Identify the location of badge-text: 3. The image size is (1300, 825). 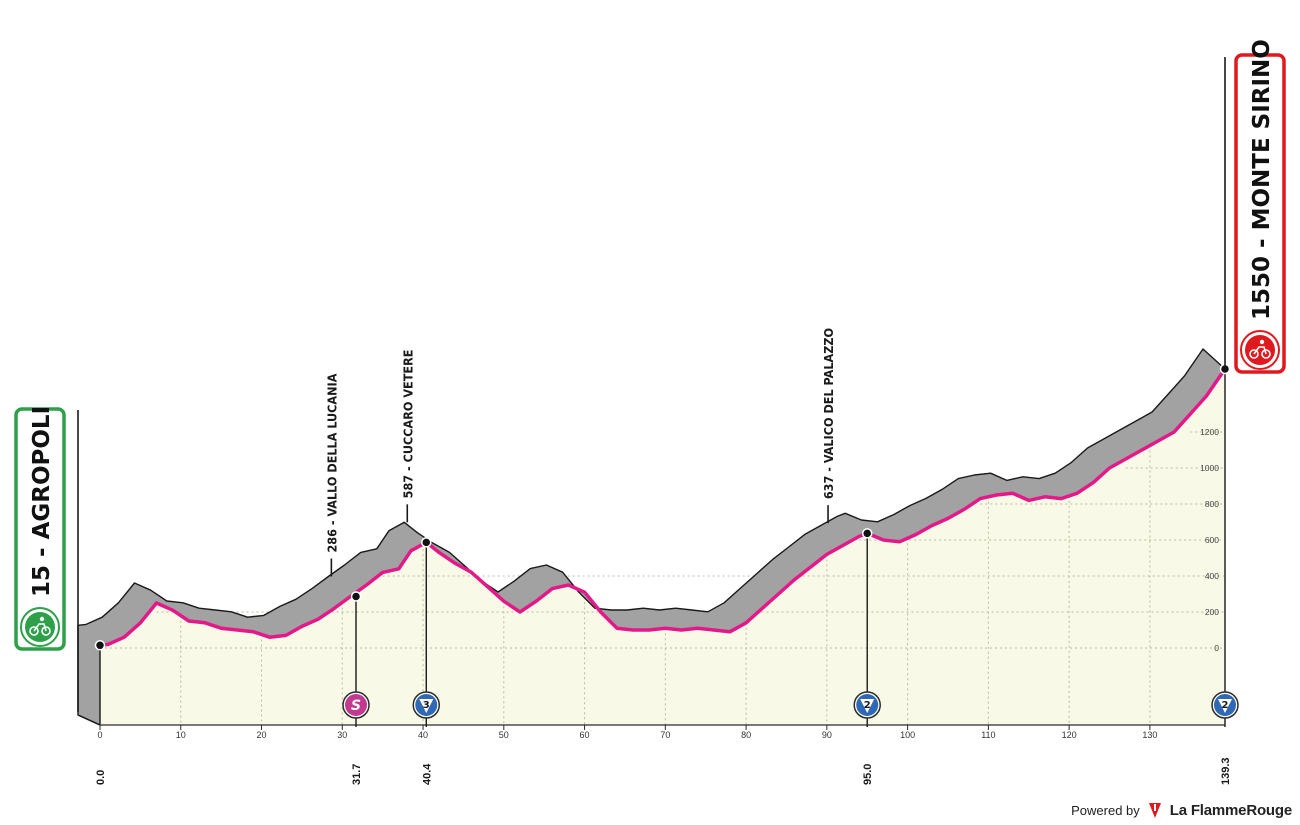
(426, 705).